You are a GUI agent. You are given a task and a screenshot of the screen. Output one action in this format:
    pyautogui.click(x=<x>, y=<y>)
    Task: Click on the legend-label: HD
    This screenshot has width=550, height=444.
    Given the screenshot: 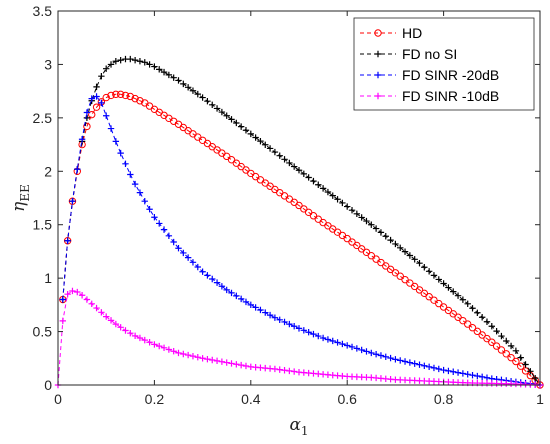 What is the action you would take?
    pyautogui.click(x=412, y=33)
    